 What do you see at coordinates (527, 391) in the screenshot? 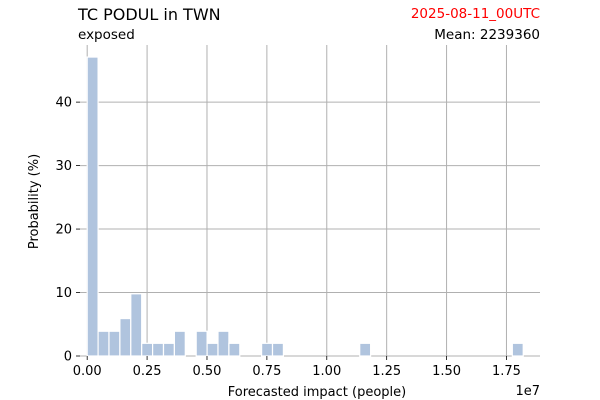
I see `x-scale-offset-label: 1e7` at bounding box center [527, 391].